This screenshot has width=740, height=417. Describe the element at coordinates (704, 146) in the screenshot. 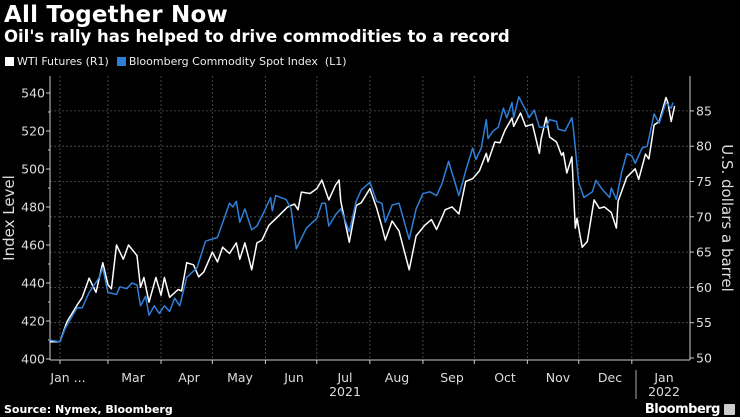

I see `right-axis-tick-label: 80` at that location.